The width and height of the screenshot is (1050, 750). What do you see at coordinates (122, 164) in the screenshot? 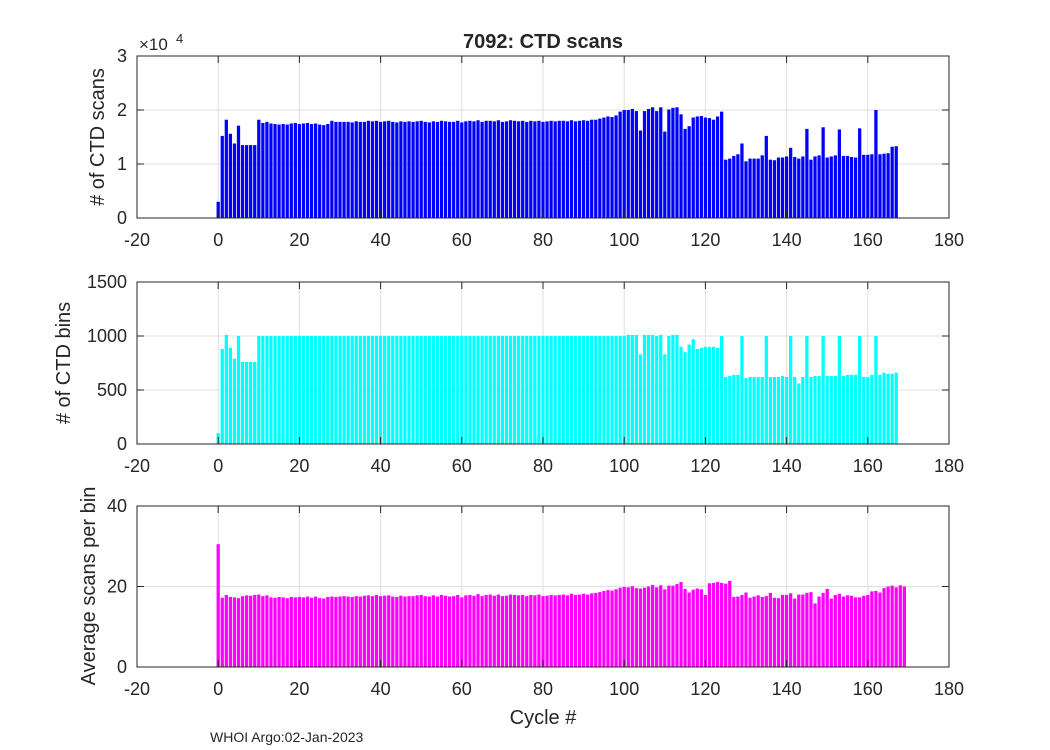
I see `y-tick-label: 1` at bounding box center [122, 164].